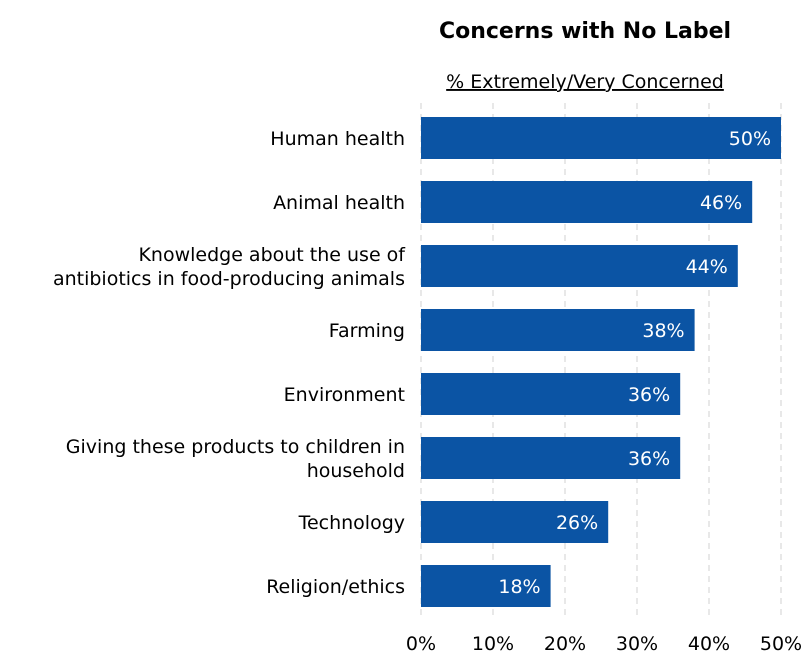 The width and height of the screenshot is (809, 660). I want to click on data-label: 38%, so click(663, 331).